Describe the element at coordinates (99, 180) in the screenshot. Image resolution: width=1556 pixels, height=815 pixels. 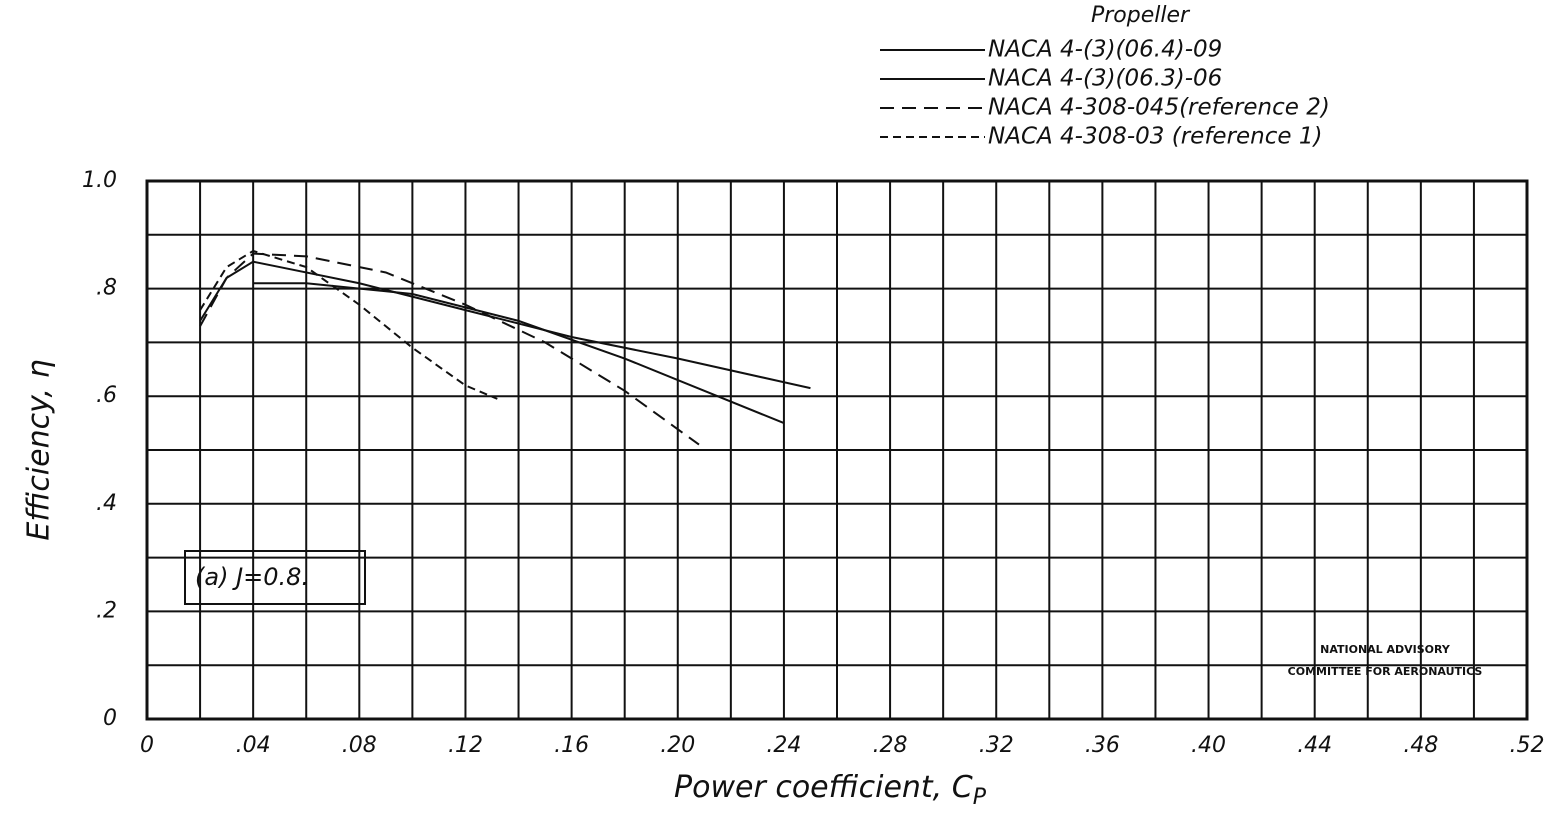
I see `y-tick-label: 1.0` at that location.